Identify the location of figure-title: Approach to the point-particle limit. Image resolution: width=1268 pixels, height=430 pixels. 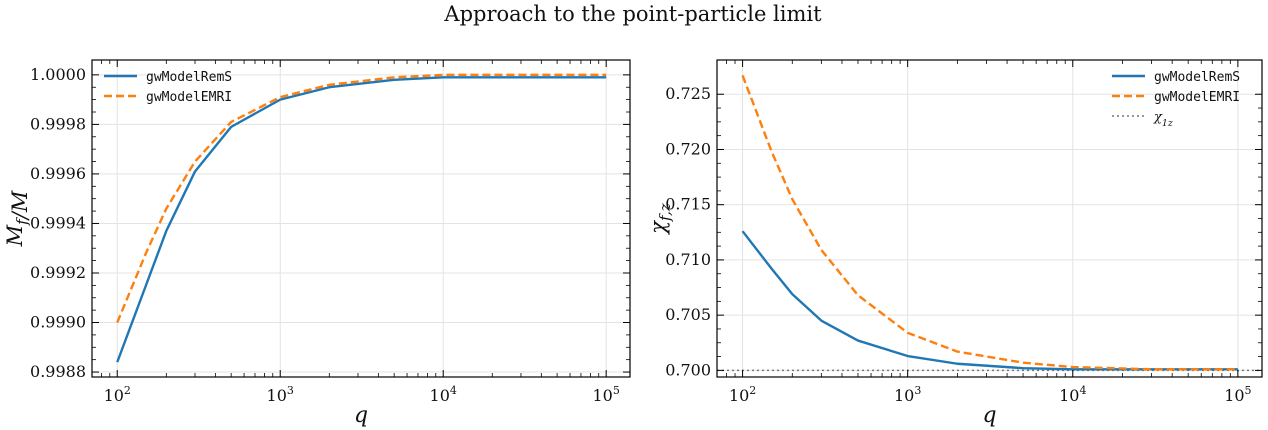
(632, 14).